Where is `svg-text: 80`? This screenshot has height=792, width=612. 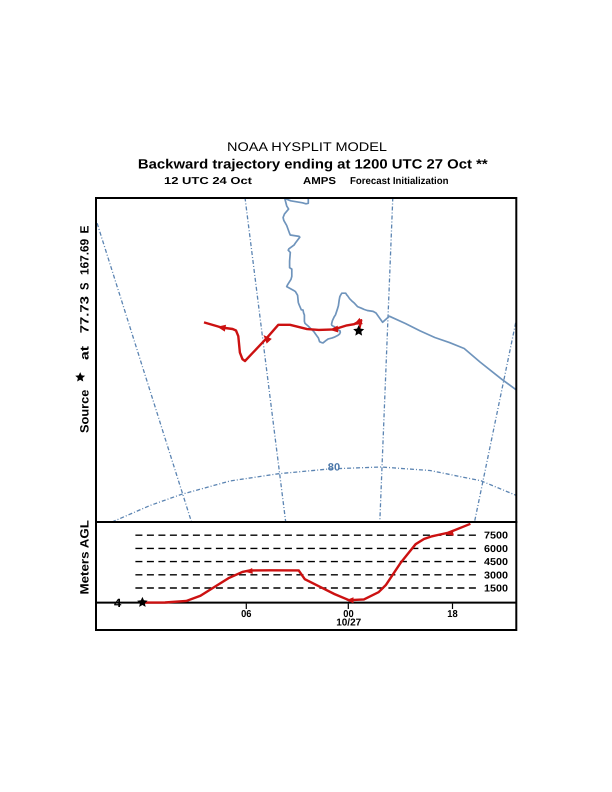
svg-text: 80 is located at coordinates (334, 468).